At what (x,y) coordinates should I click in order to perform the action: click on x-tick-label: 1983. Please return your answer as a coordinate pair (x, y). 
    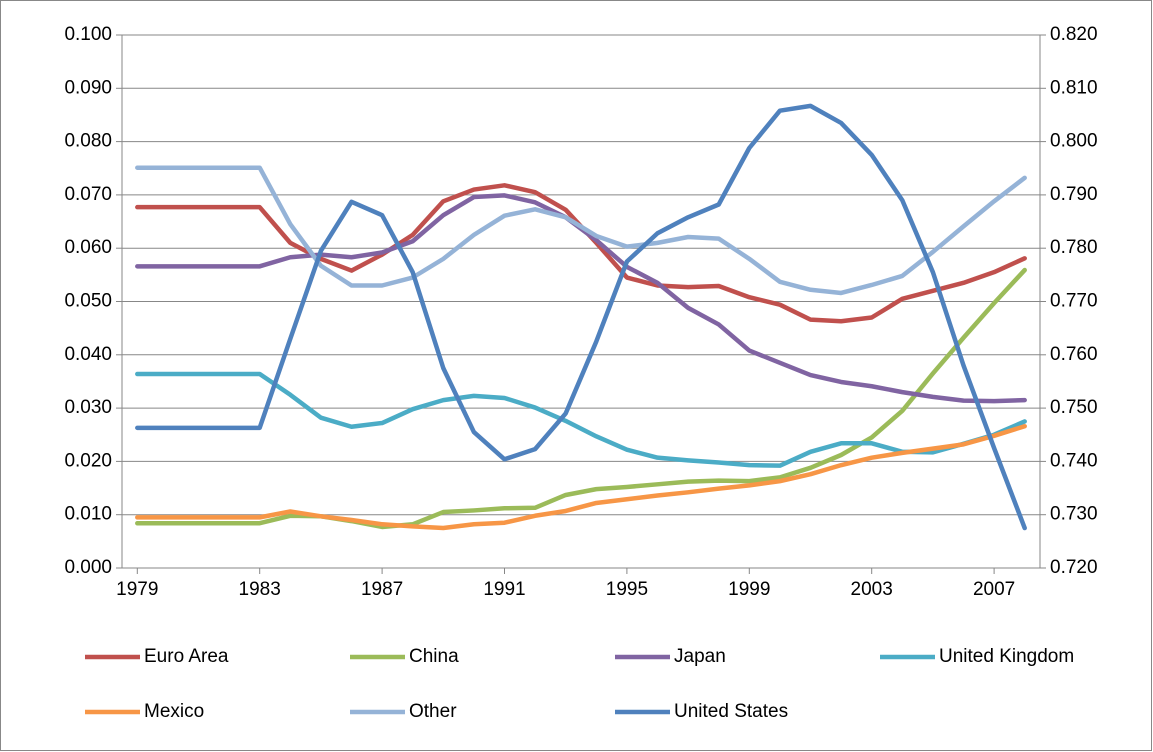
    Looking at the image, I should click on (260, 589).